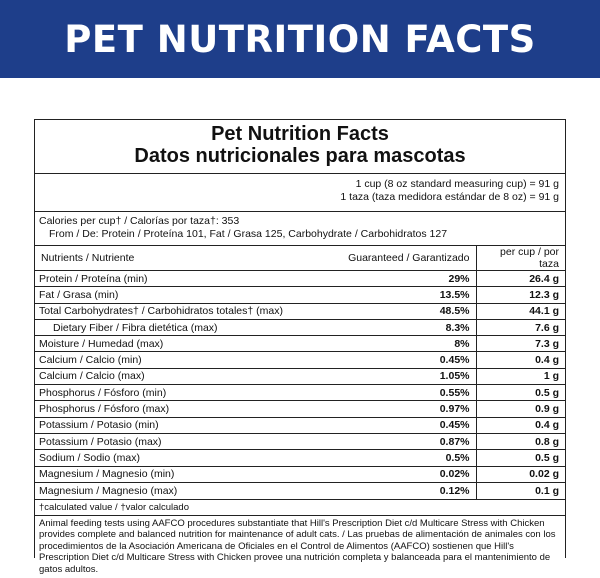 This screenshot has height=578, width=600. I want to click on header-banner: PET NUTRITION FACTS, so click(300, 39).